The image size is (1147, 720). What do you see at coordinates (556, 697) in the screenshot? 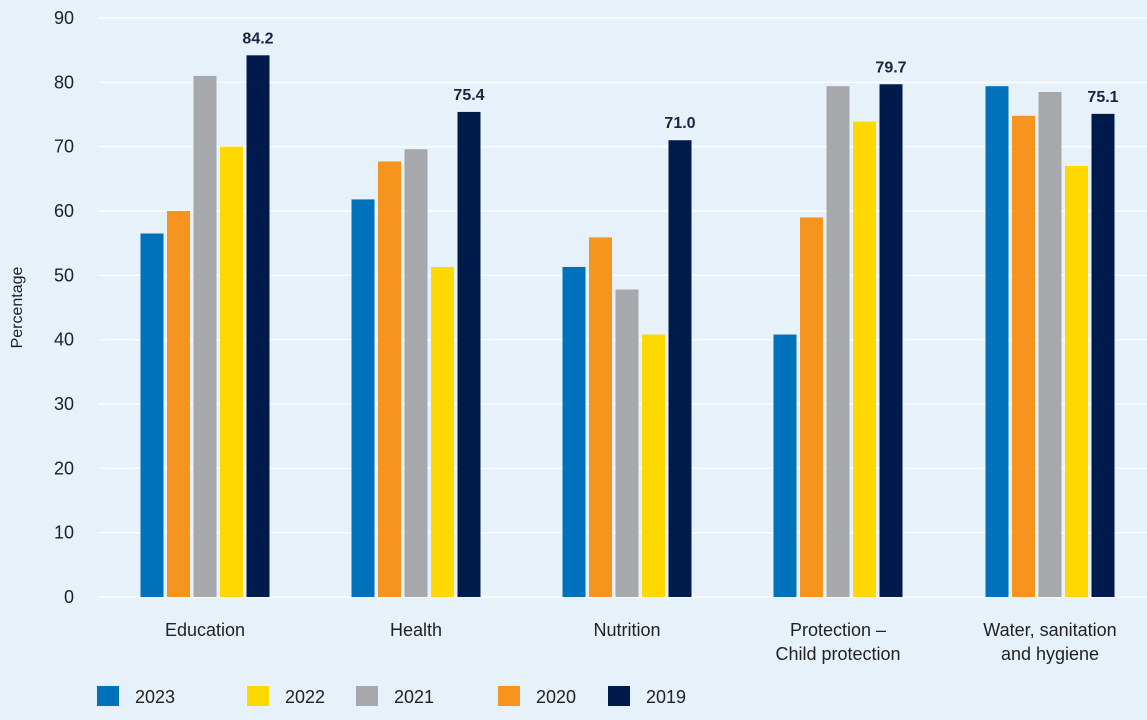
I see `legend-label-2020: 2020` at bounding box center [556, 697].